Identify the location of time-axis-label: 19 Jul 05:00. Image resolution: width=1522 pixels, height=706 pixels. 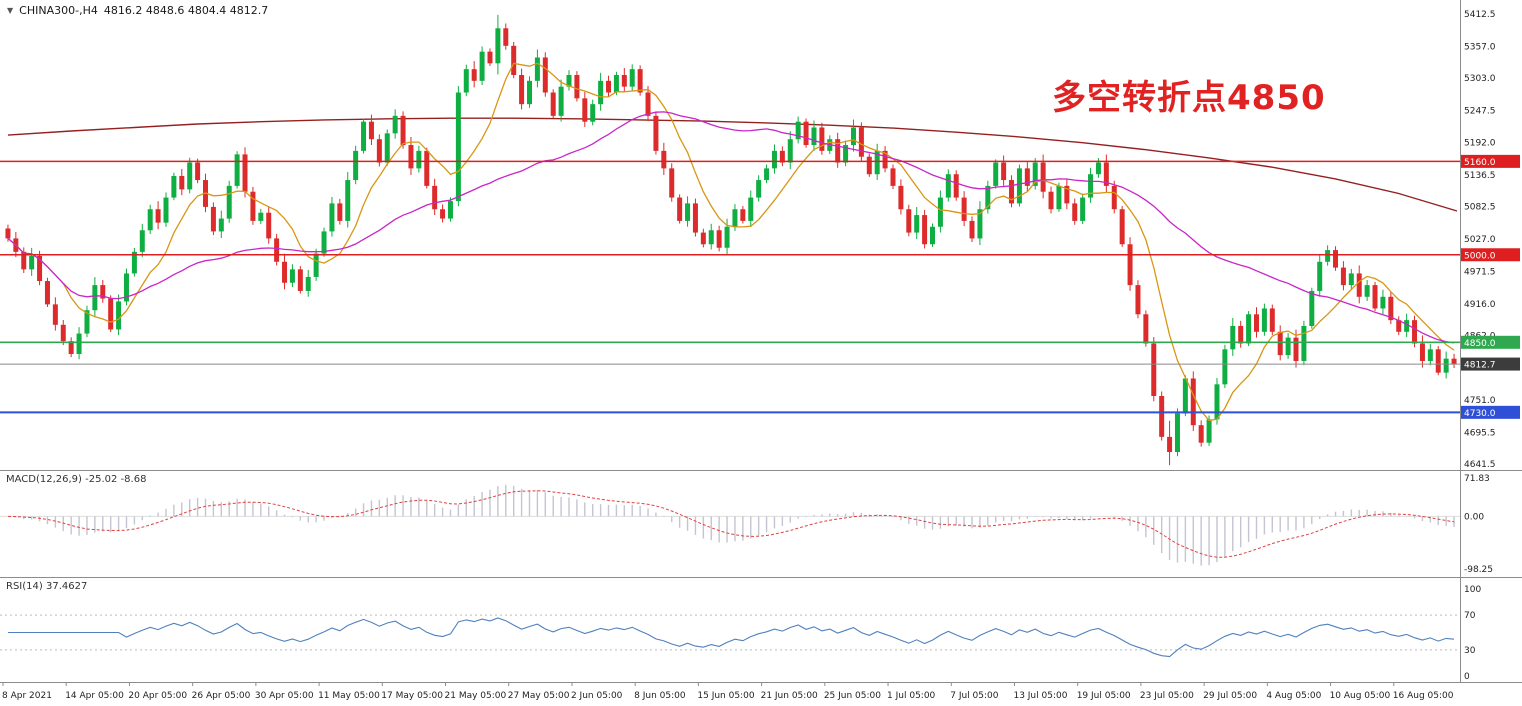
(1104, 696).